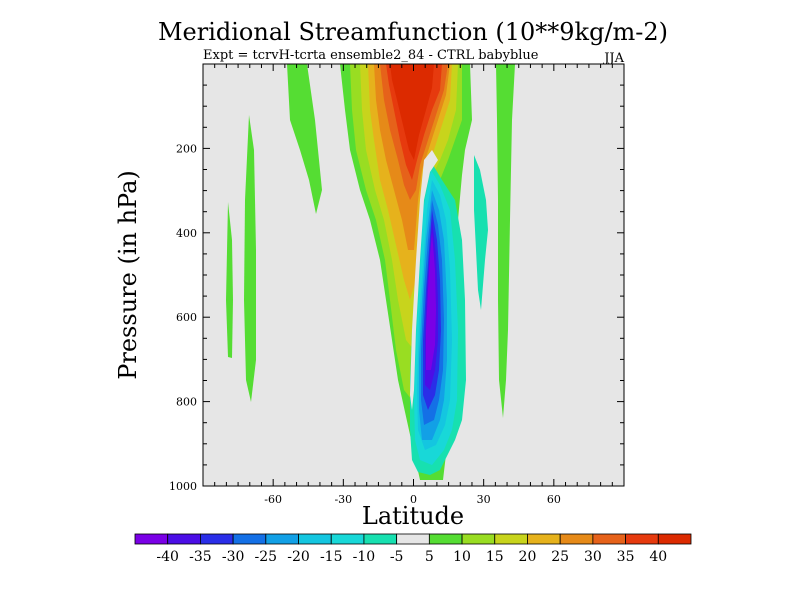 This screenshot has width=800, height=600. I want to click on colorbar-label: 5, so click(429, 557).